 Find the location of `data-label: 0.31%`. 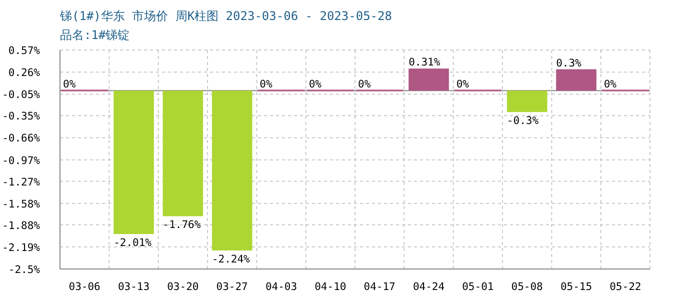

data-label: 0.31% is located at coordinates (424, 62).